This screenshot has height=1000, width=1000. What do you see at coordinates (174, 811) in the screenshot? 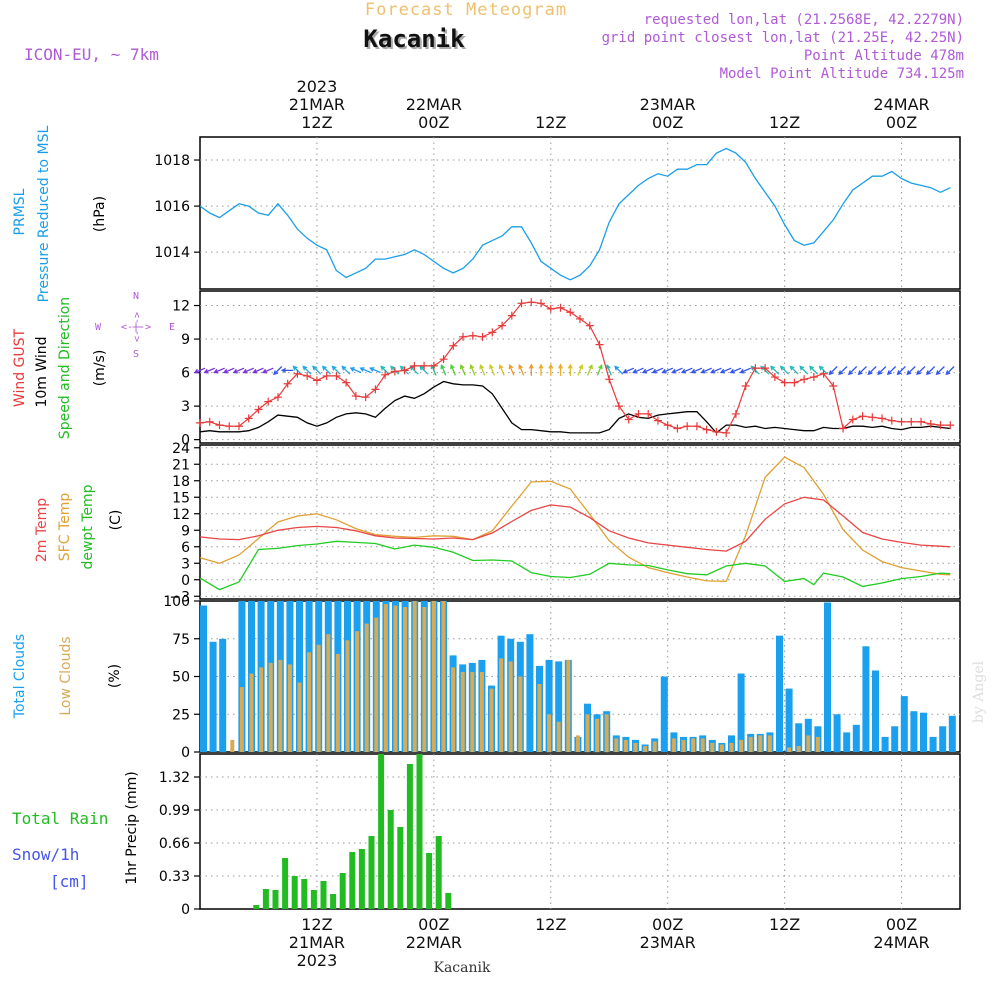
I see `y-tick-label: 0.99` at bounding box center [174, 811].